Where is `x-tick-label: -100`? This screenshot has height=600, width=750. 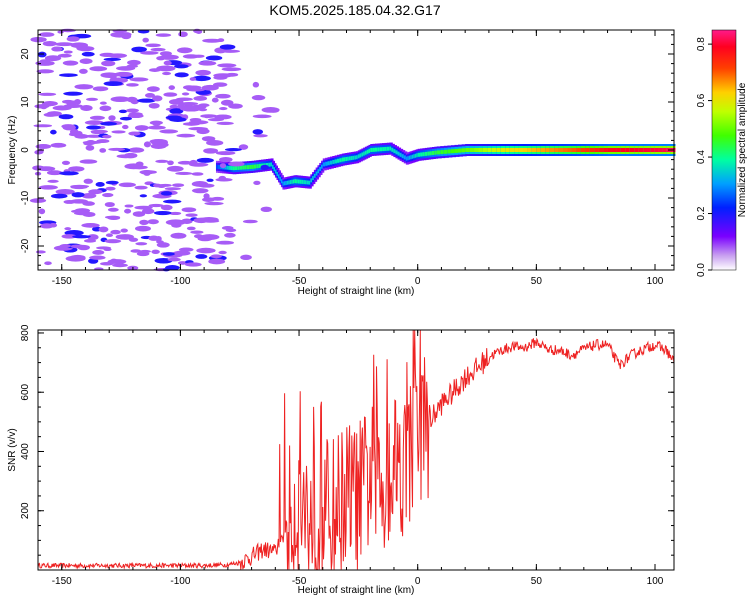 x-tick-label: -100 is located at coordinates (180, 281).